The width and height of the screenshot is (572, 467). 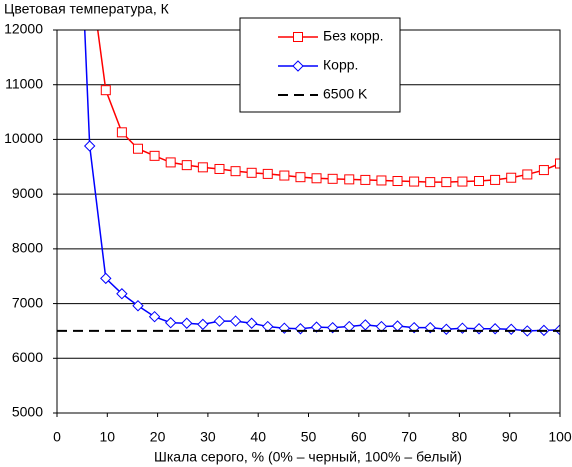 I want to click on x-tick-label: 50, so click(x=309, y=437).